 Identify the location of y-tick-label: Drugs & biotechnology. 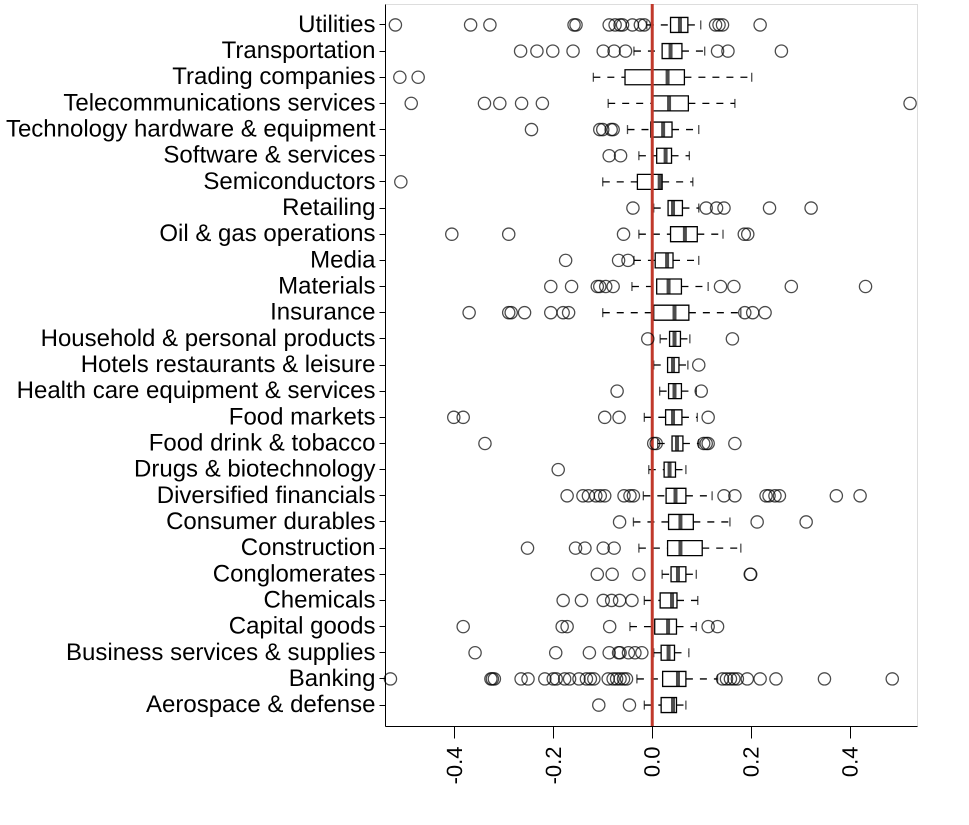
(255, 469).